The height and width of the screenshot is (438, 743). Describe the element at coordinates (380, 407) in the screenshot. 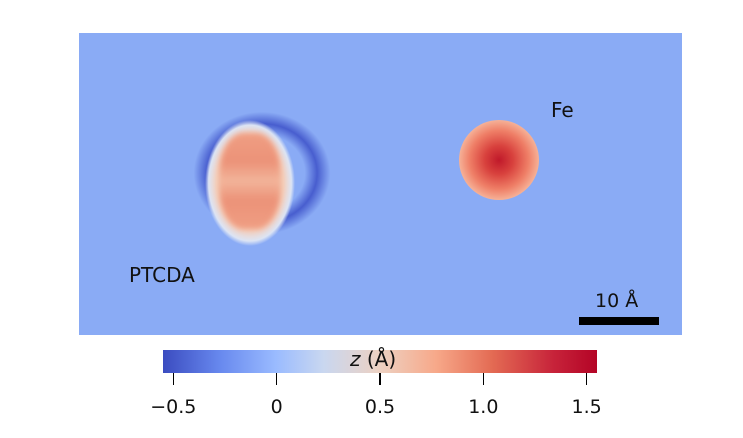

I see `colorbar-tick-label: 0.5` at that location.